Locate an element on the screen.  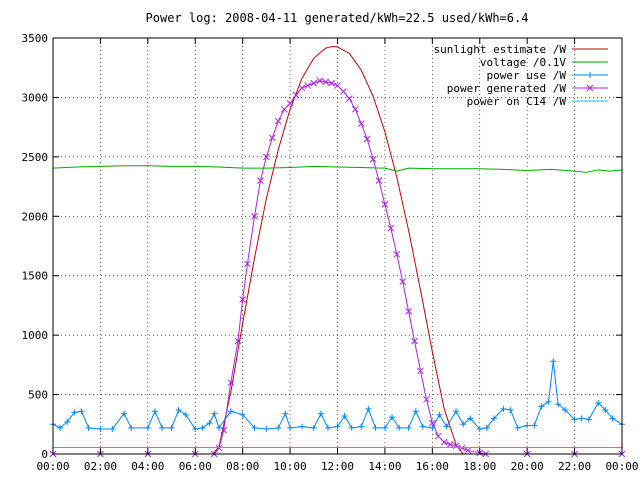
x-tick-label: 08:00 is located at coordinates (242, 466).